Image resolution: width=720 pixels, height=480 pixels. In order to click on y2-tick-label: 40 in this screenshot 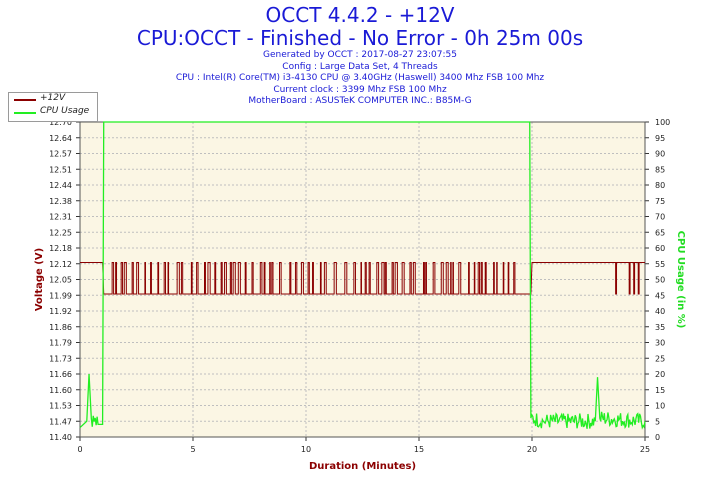, I will do `click(660, 311)`.